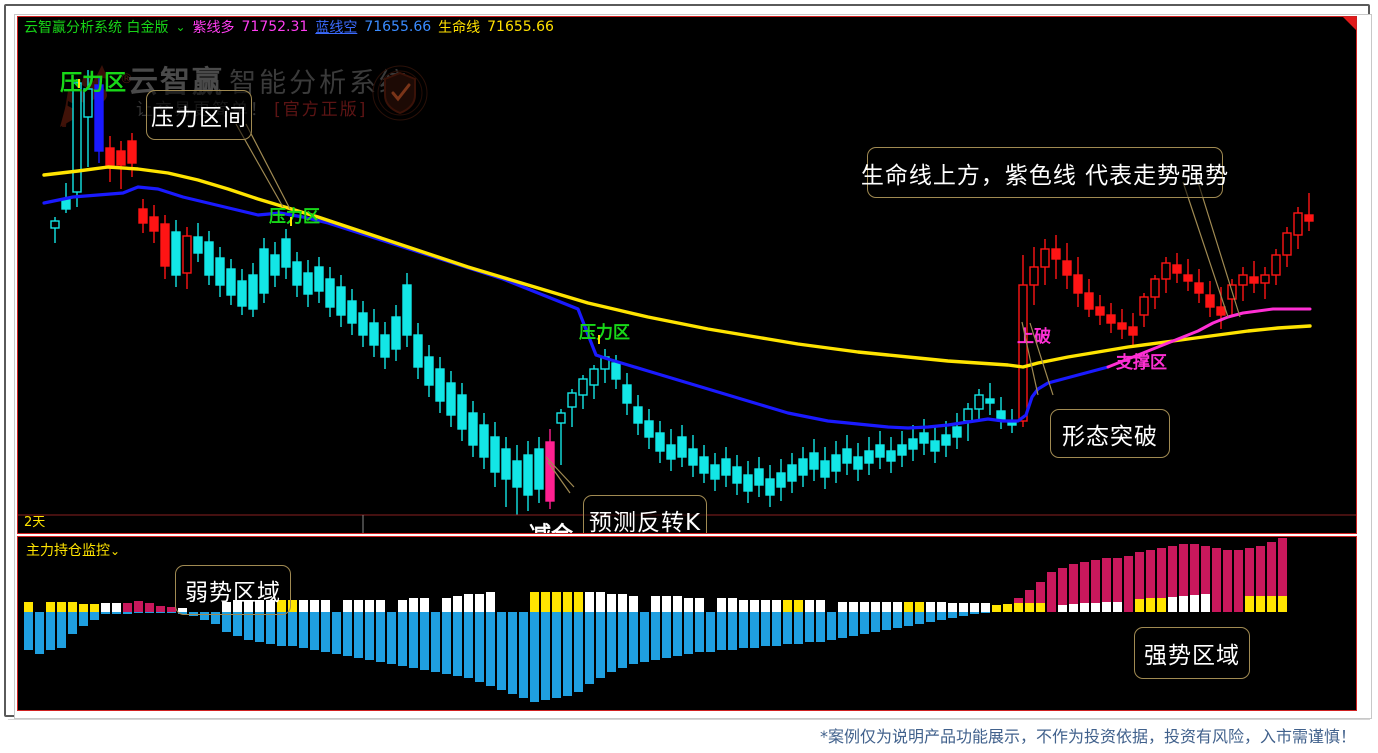 The image size is (1378, 753). Describe the element at coordinates (645, 514) in the screenshot. I see `reversal-k-callout: 预测反转K` at that location.